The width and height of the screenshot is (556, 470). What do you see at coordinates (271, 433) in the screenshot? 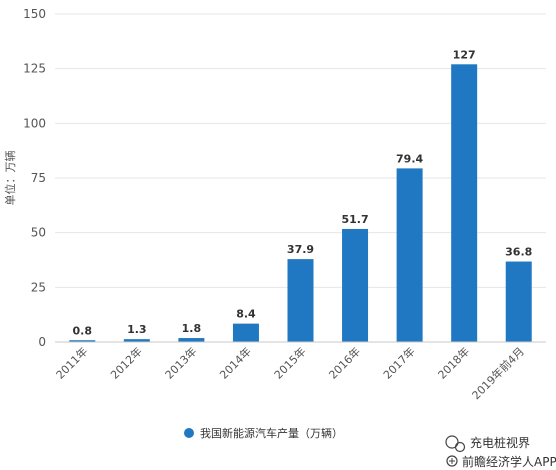
I see `legend-label: 我国新能源汽车产量（万辆）` at bounding box center [271, 433].